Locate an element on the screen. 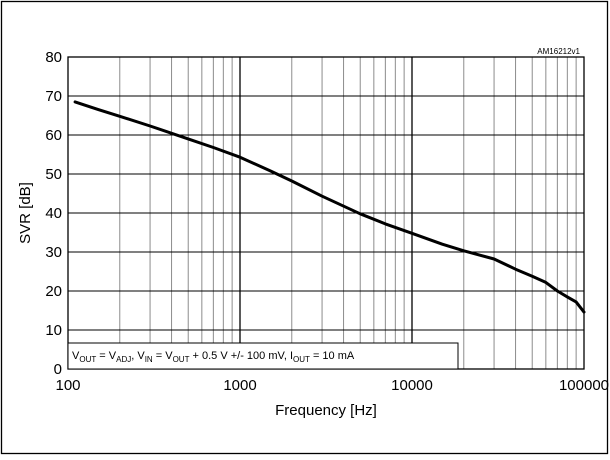 The height and width of the screenshot is (460, 610). y-tick-label: 80 is located at coordinates (53, 57).